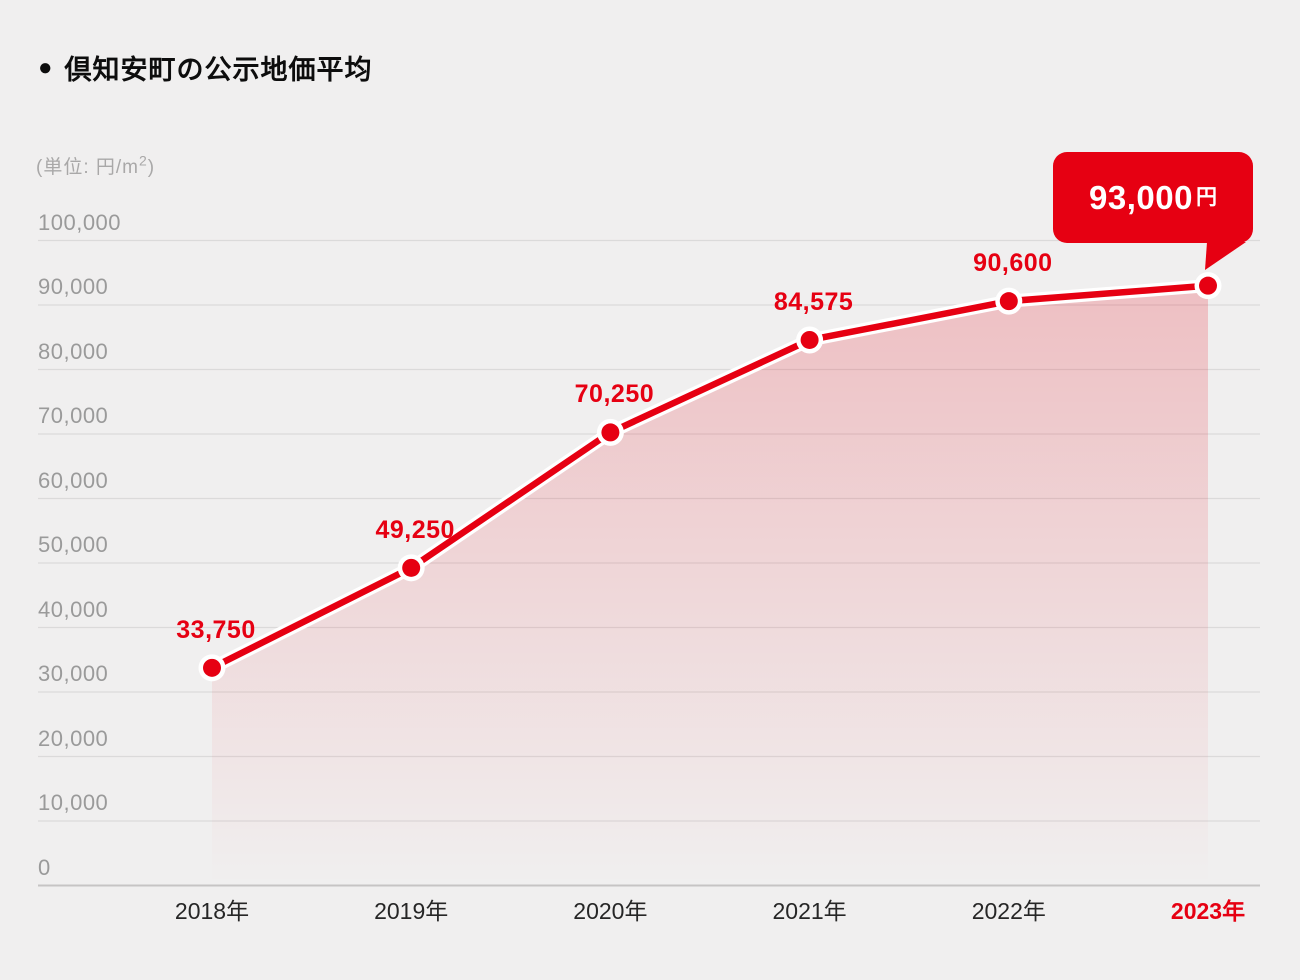  Describe the element at coordinates (212, 911) in the screenshot. I see `x-tick-label: 2018年` at that location.